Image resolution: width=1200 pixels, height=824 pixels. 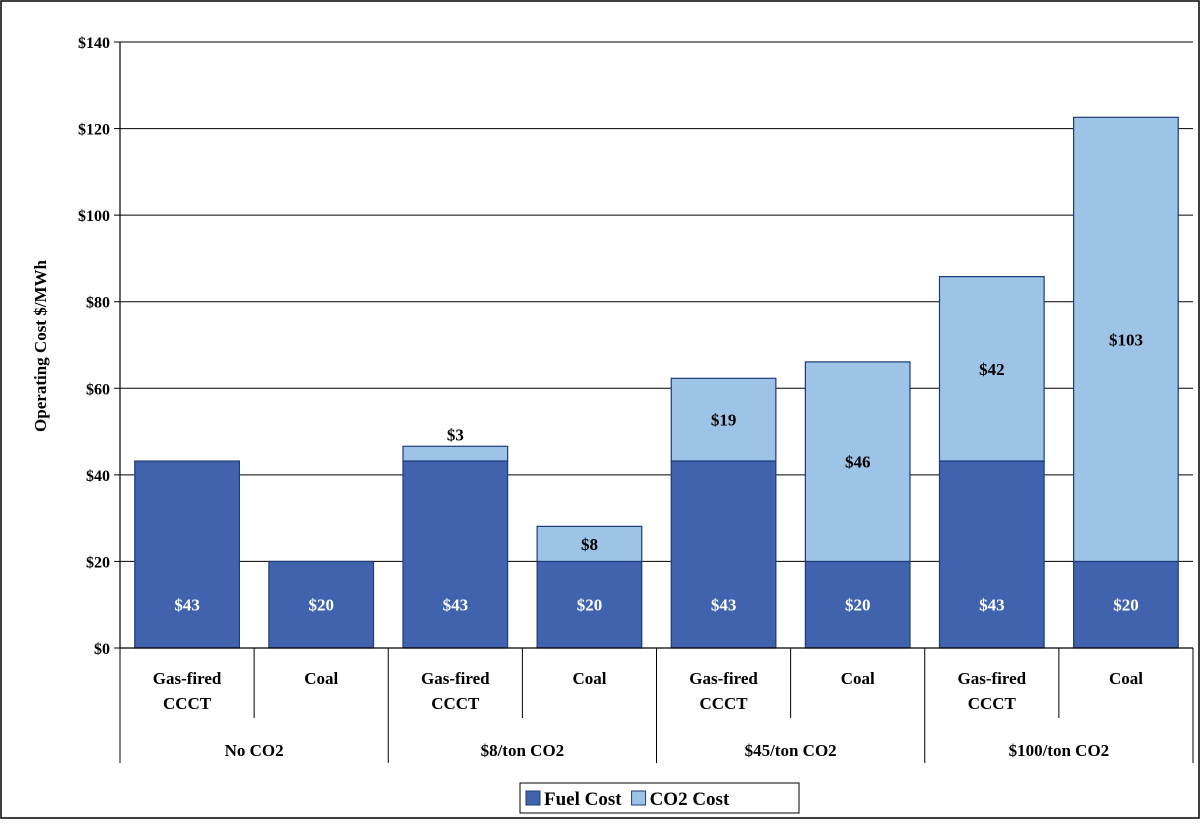 What do you see at coordinates (523, 750) in the screenshot?
I see `x-group-label: $8/ton CO2` at bounding box center [523, 750].